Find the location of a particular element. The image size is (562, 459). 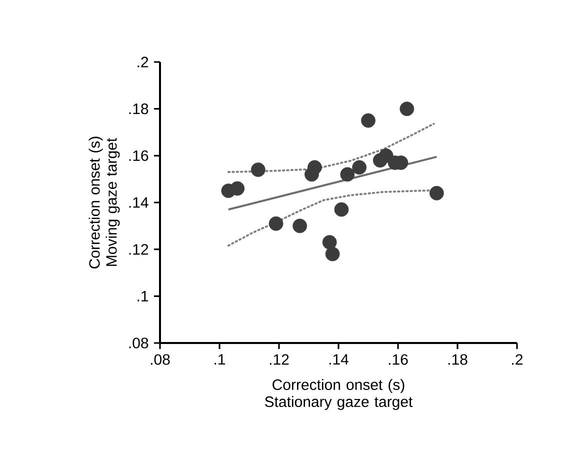

x-tick-label: .2 is located at coordinates (517, 359).